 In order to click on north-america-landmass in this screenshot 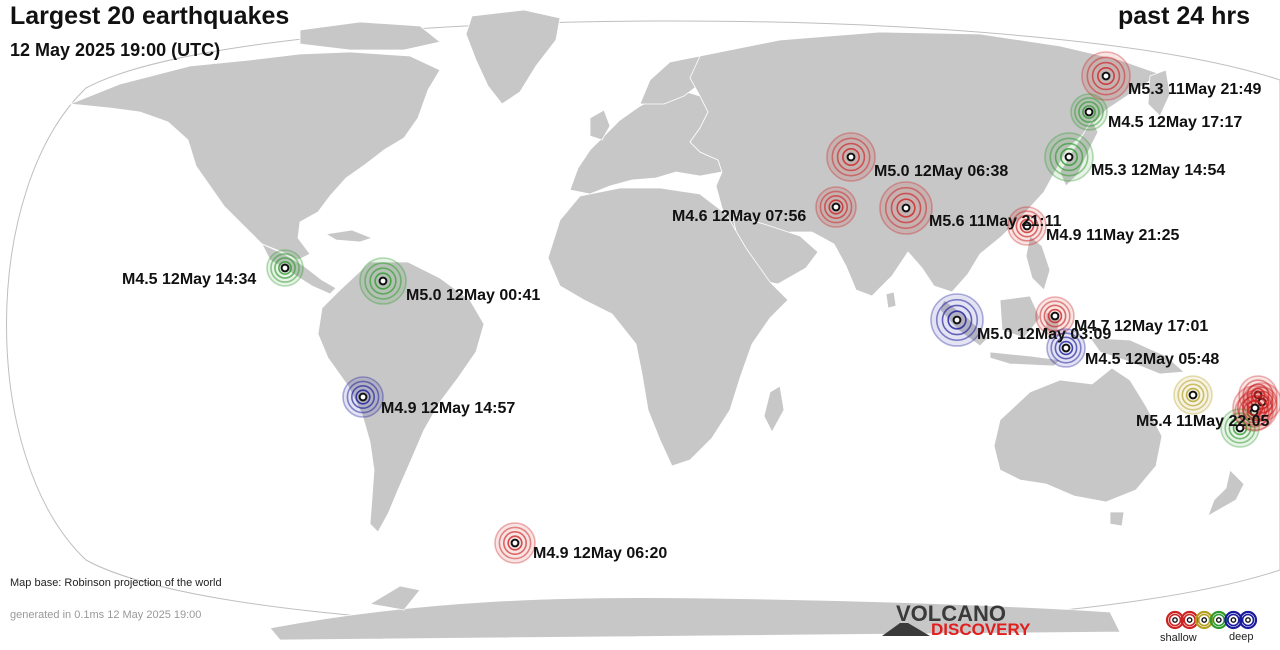, I will do `click(255, 156)`.